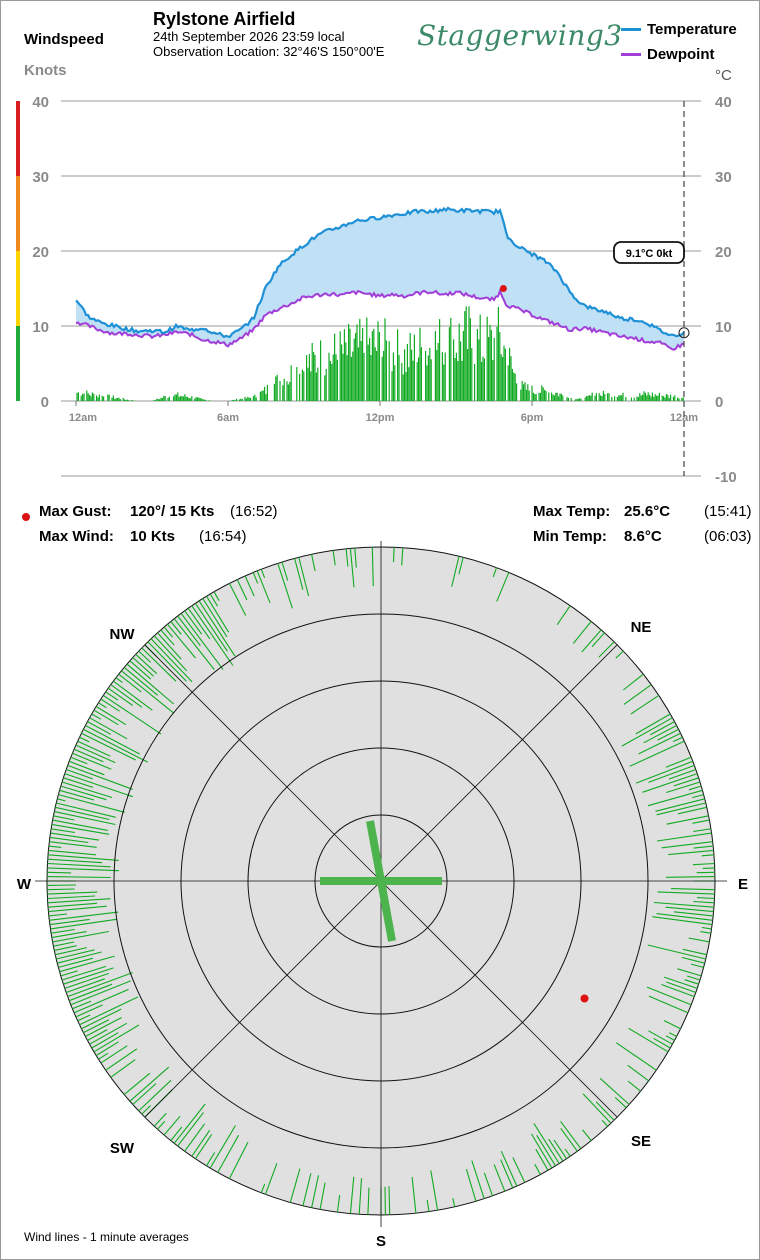  What do you see at coordinates (728, 536) in the screenshot?
I see `min-temp-time: (06:03)` at bounding box center [728, 536].